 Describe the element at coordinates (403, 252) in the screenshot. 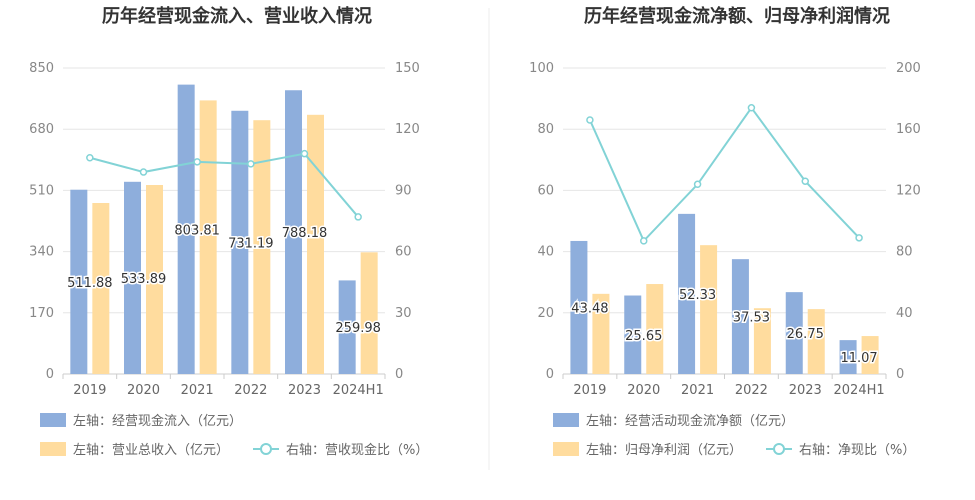

I see `y-right-tick-label: 60` at that location.